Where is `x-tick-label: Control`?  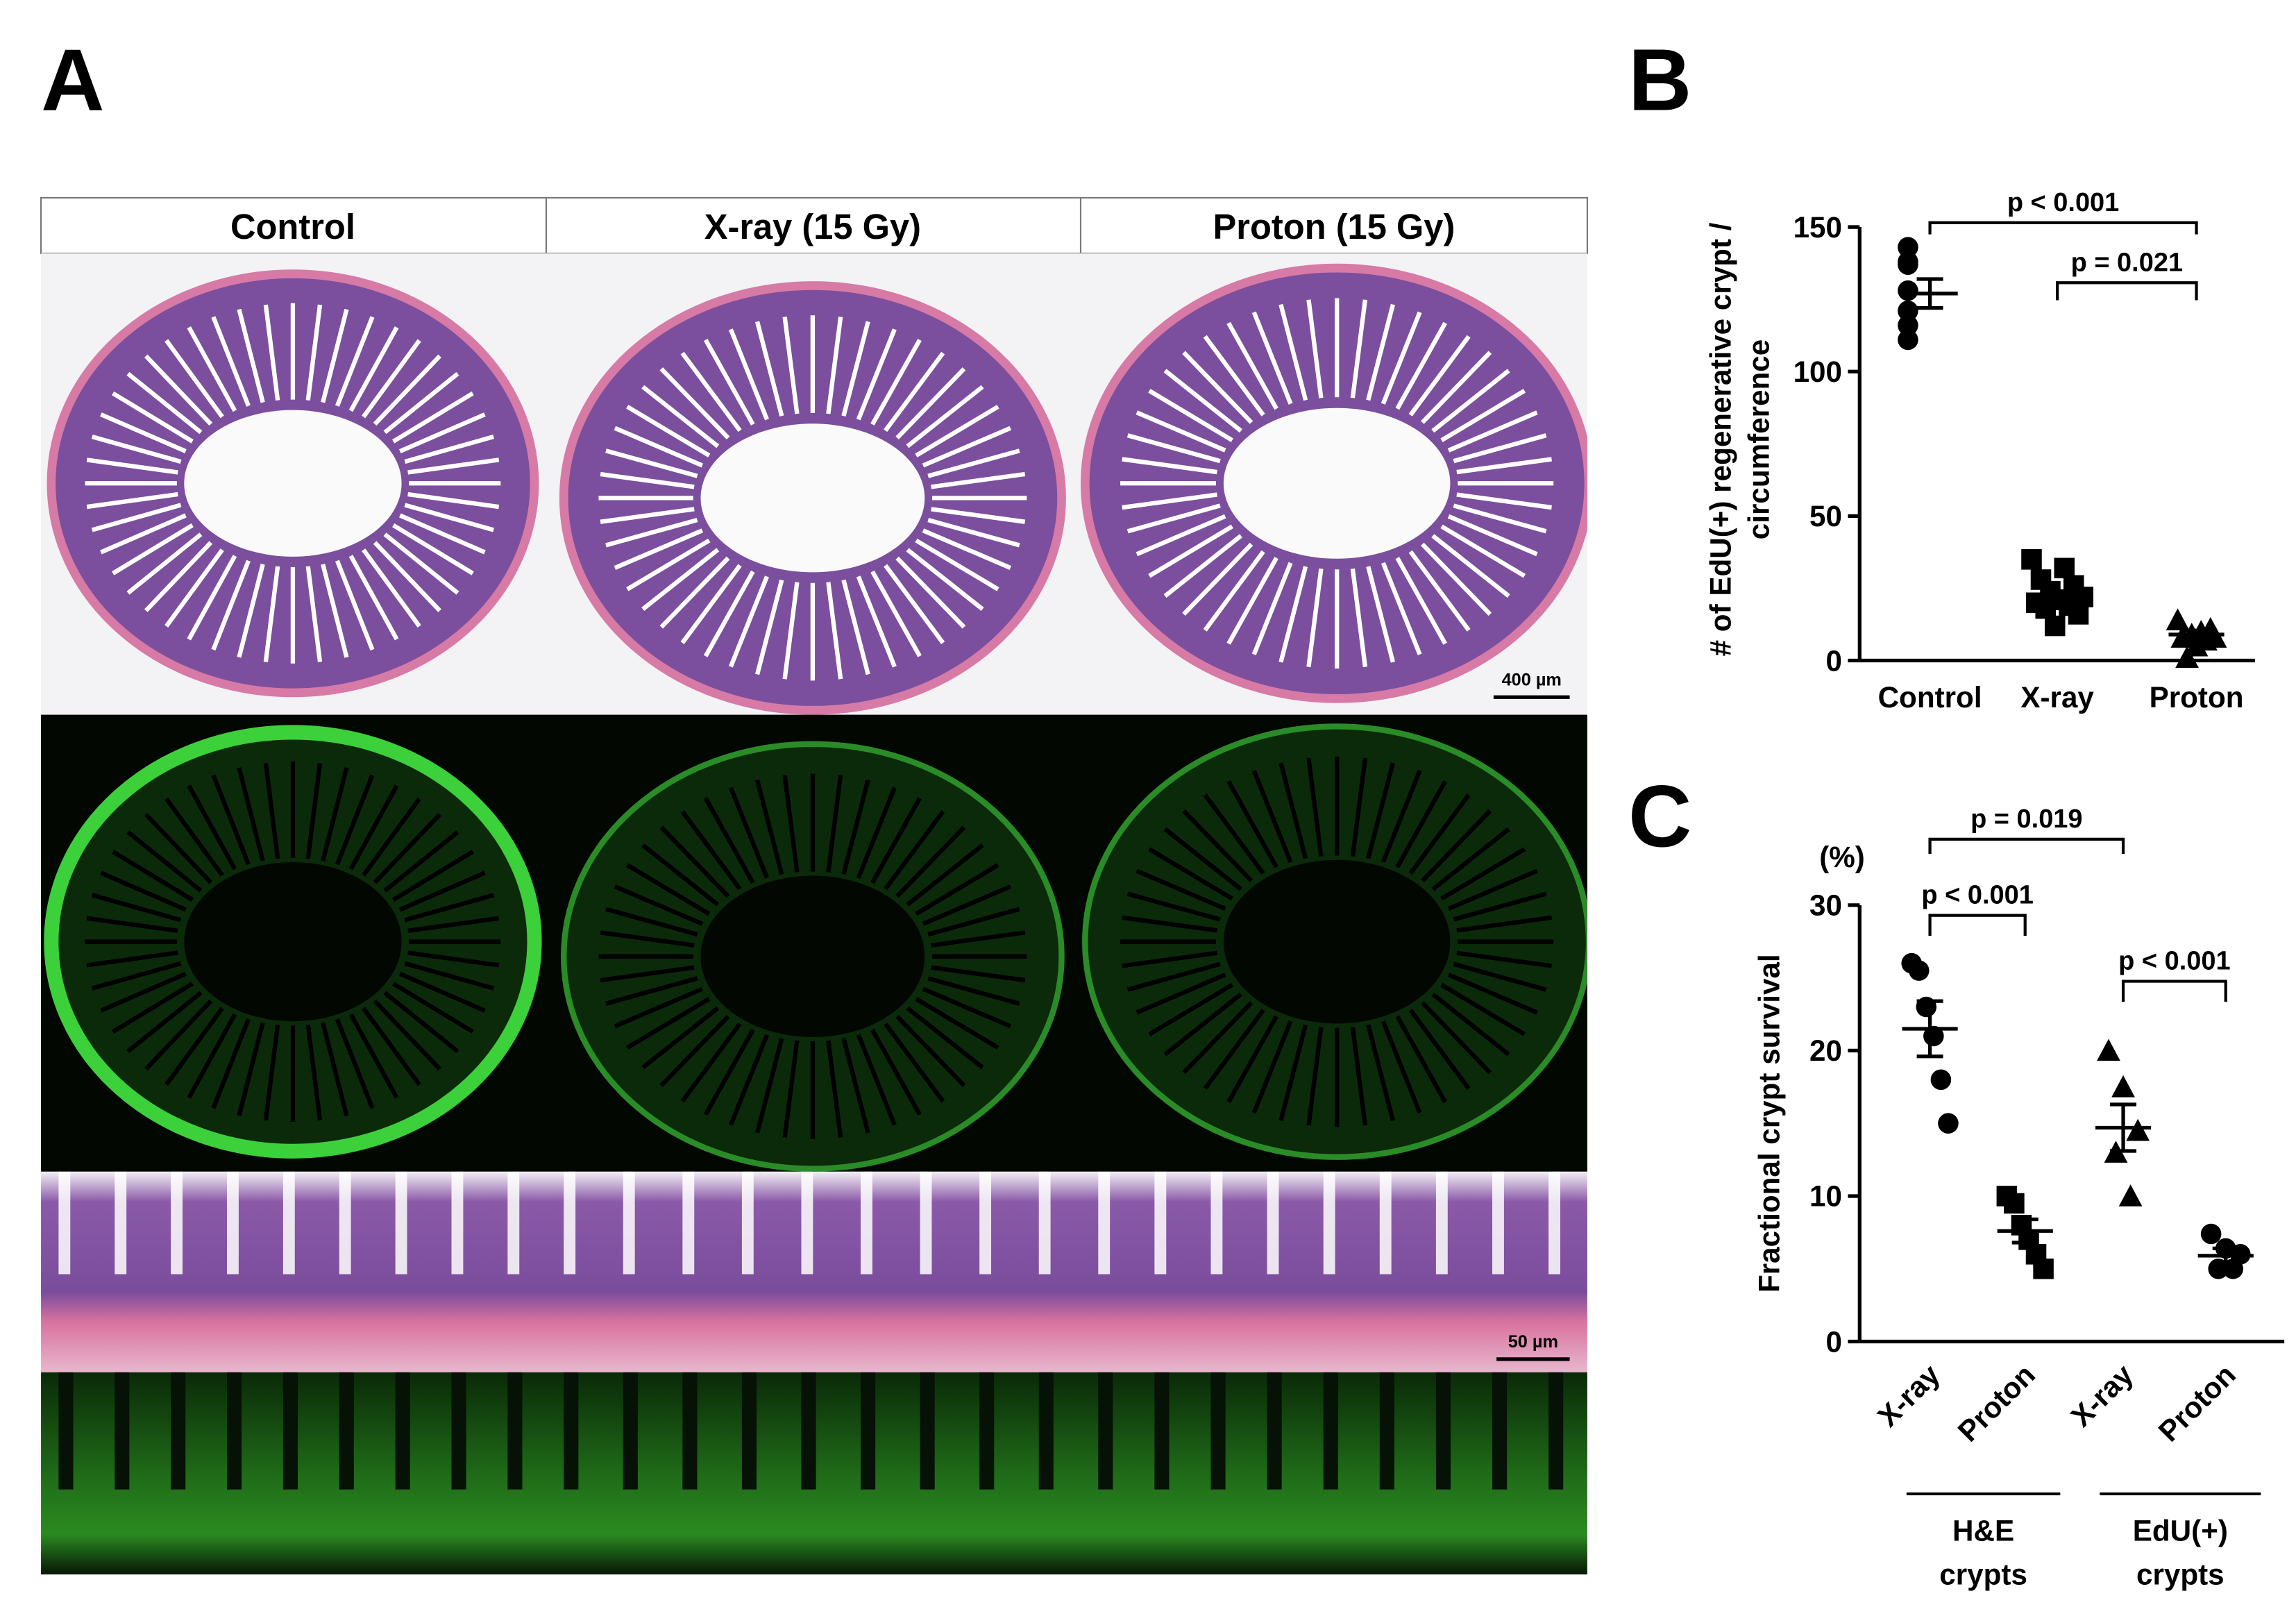 x-tick-label: Control is located at coordinates (1930, 698).